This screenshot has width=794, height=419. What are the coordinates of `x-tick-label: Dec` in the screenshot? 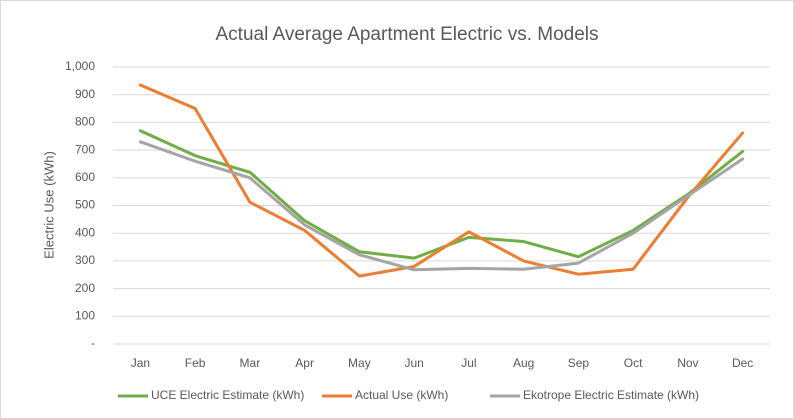 It's located at (742, 363).